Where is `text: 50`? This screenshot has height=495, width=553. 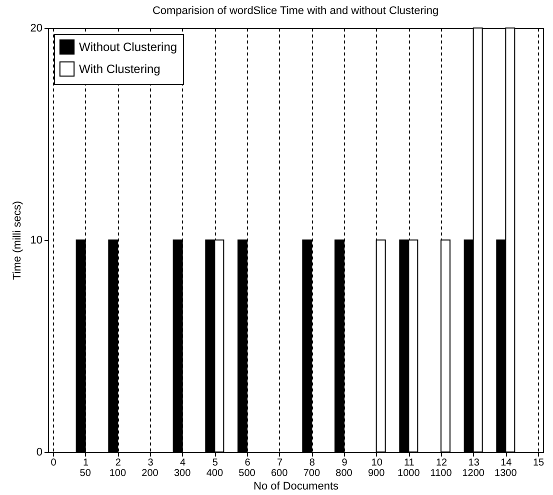 text: 50 is located at coordinates (86, 473).